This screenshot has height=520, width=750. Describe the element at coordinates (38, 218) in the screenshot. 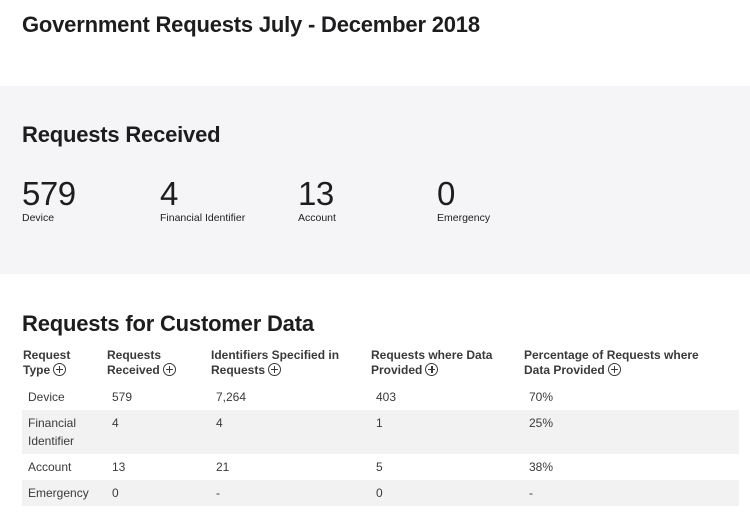

I see `stat-label: Device` at that location.